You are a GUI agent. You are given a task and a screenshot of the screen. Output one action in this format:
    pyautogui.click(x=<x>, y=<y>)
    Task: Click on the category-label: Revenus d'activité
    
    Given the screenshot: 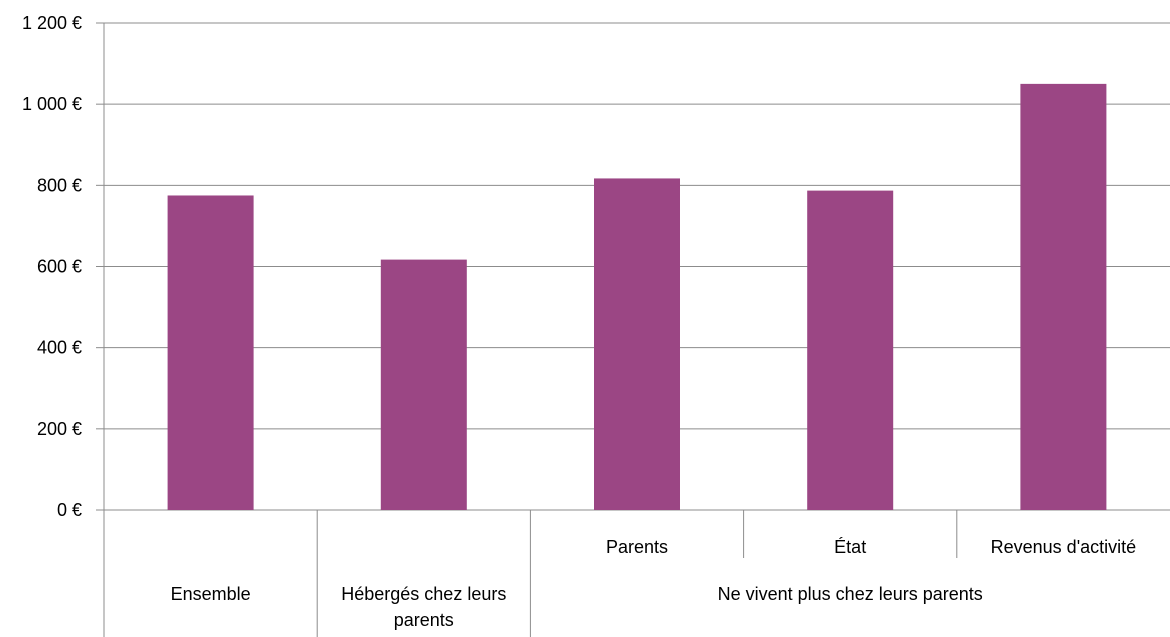 What is the action you would take?
    pyautogui.click(x=1064, y=547)
    